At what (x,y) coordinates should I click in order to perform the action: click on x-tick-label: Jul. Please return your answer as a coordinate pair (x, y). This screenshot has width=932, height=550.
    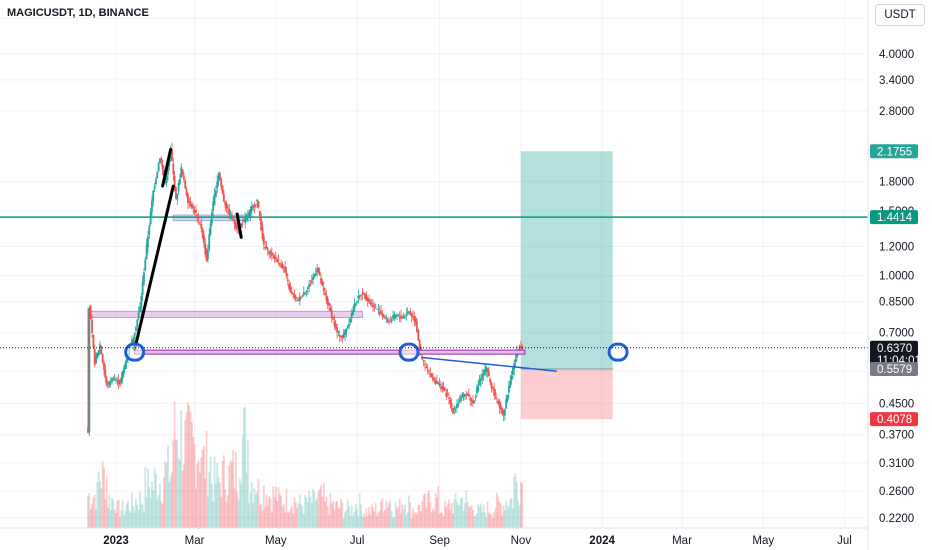
    Looking at the image, I should click on (844, 541).